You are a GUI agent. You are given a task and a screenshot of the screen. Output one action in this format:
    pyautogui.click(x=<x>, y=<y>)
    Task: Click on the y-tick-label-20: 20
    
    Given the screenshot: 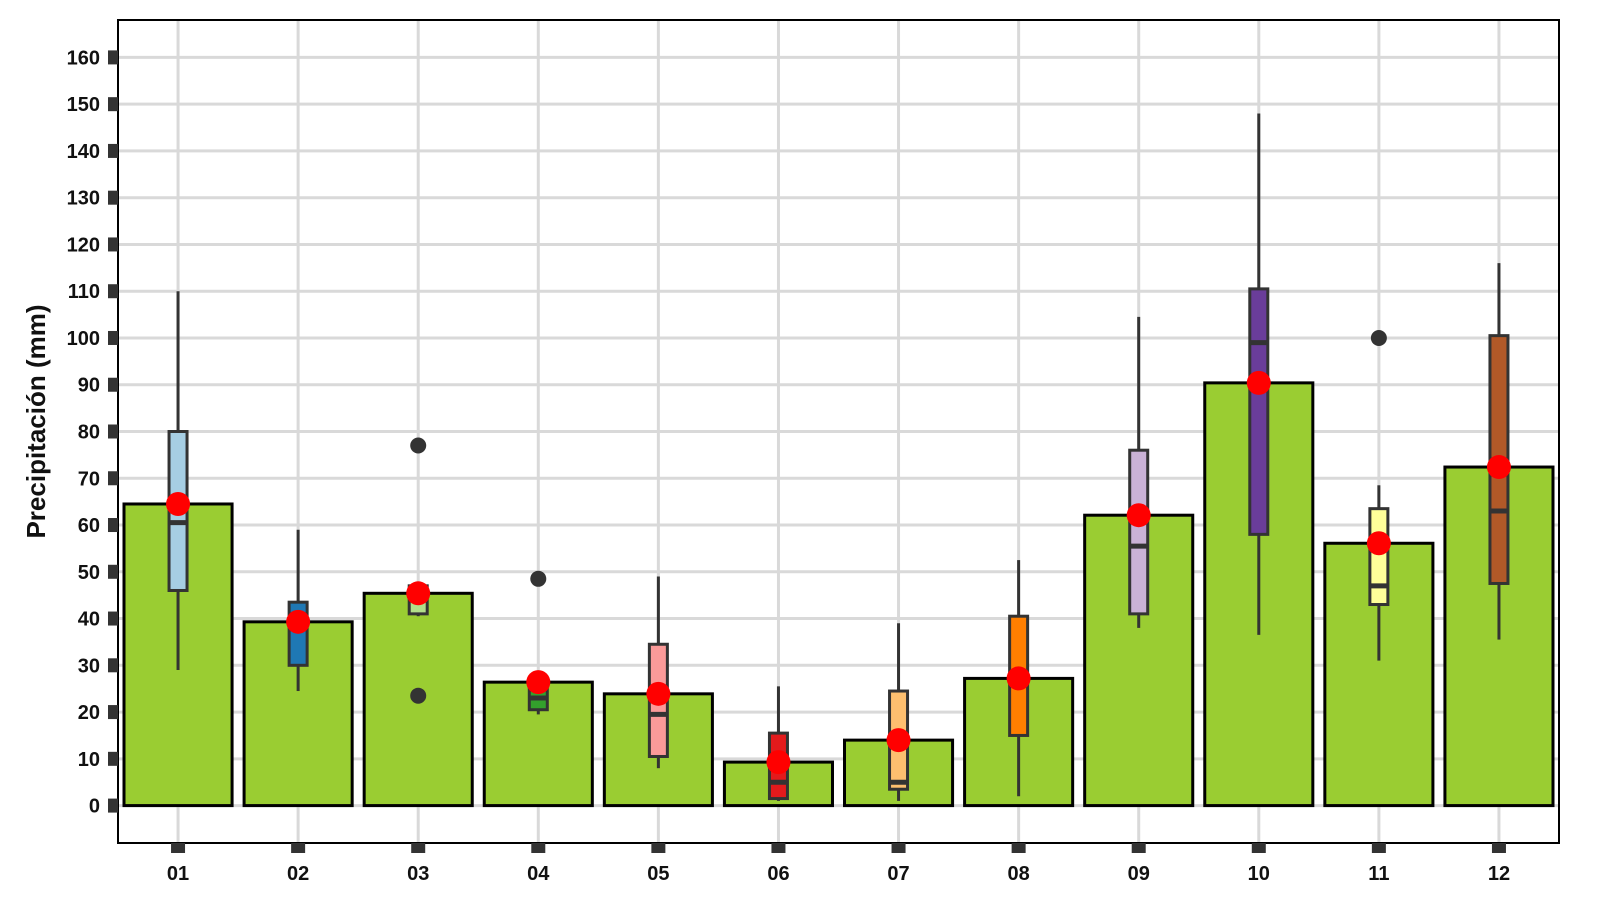 What is the action you would take?
    pyautogui.click(x=89, y=713)
    